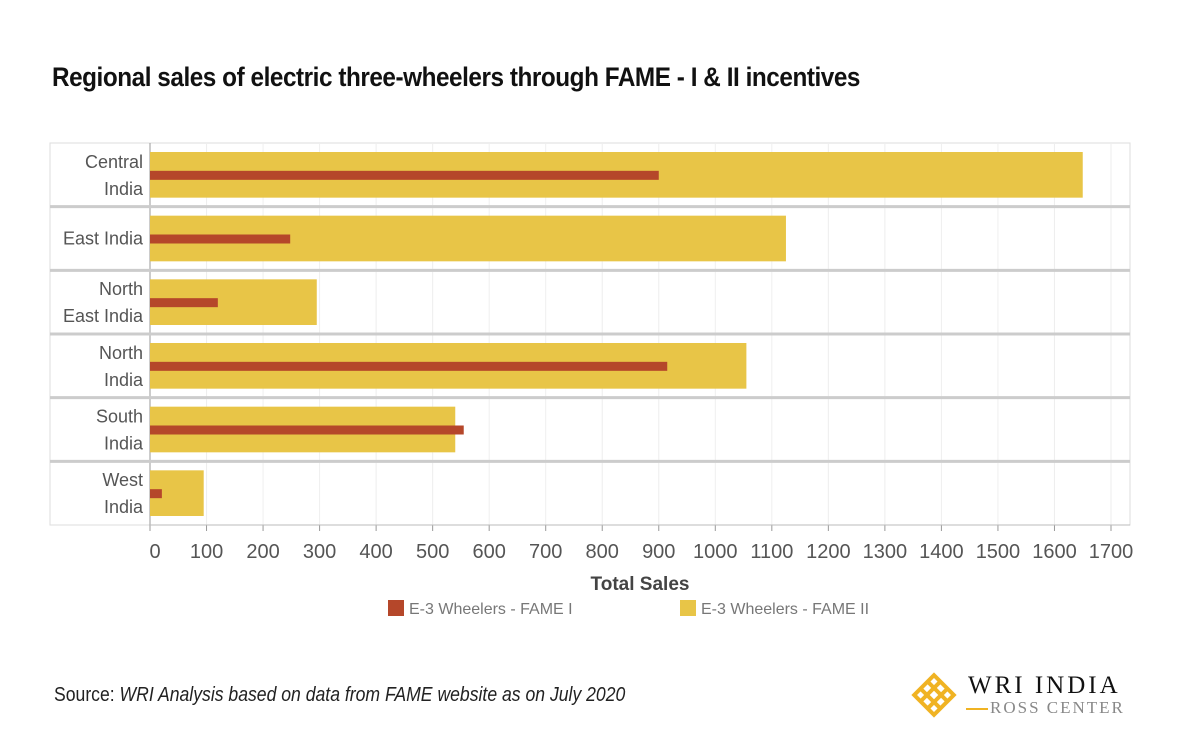  What do you see at coordinates (998, 552) in the screenshot?
I see `x-tick-label: 1500` at bounding box center [998, 552].